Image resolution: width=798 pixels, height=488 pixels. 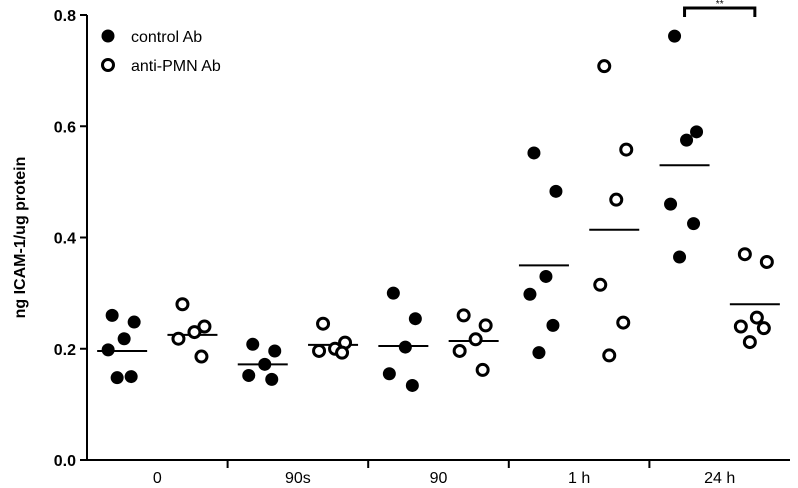 I want to click on x-tick-label: 90, so click(x=439, y=478).